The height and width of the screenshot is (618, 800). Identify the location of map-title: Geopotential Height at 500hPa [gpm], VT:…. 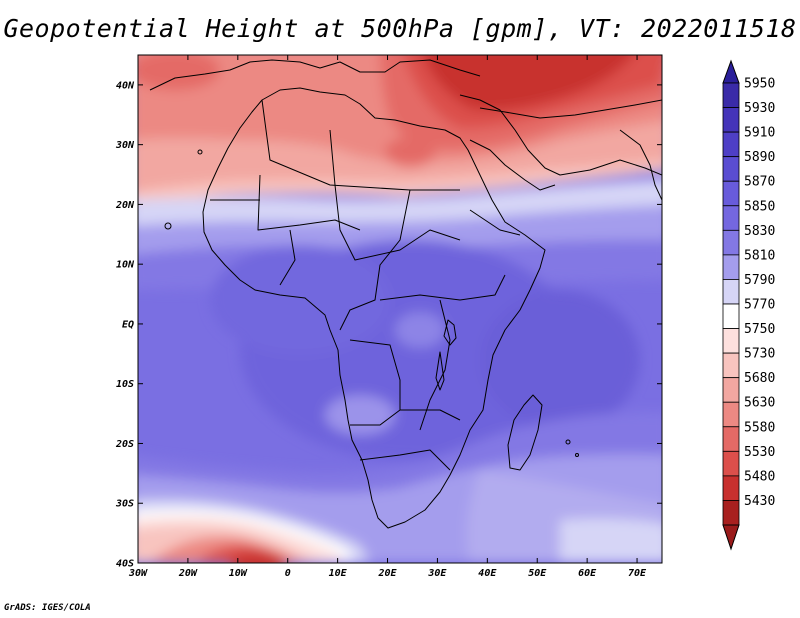
(400, 28).